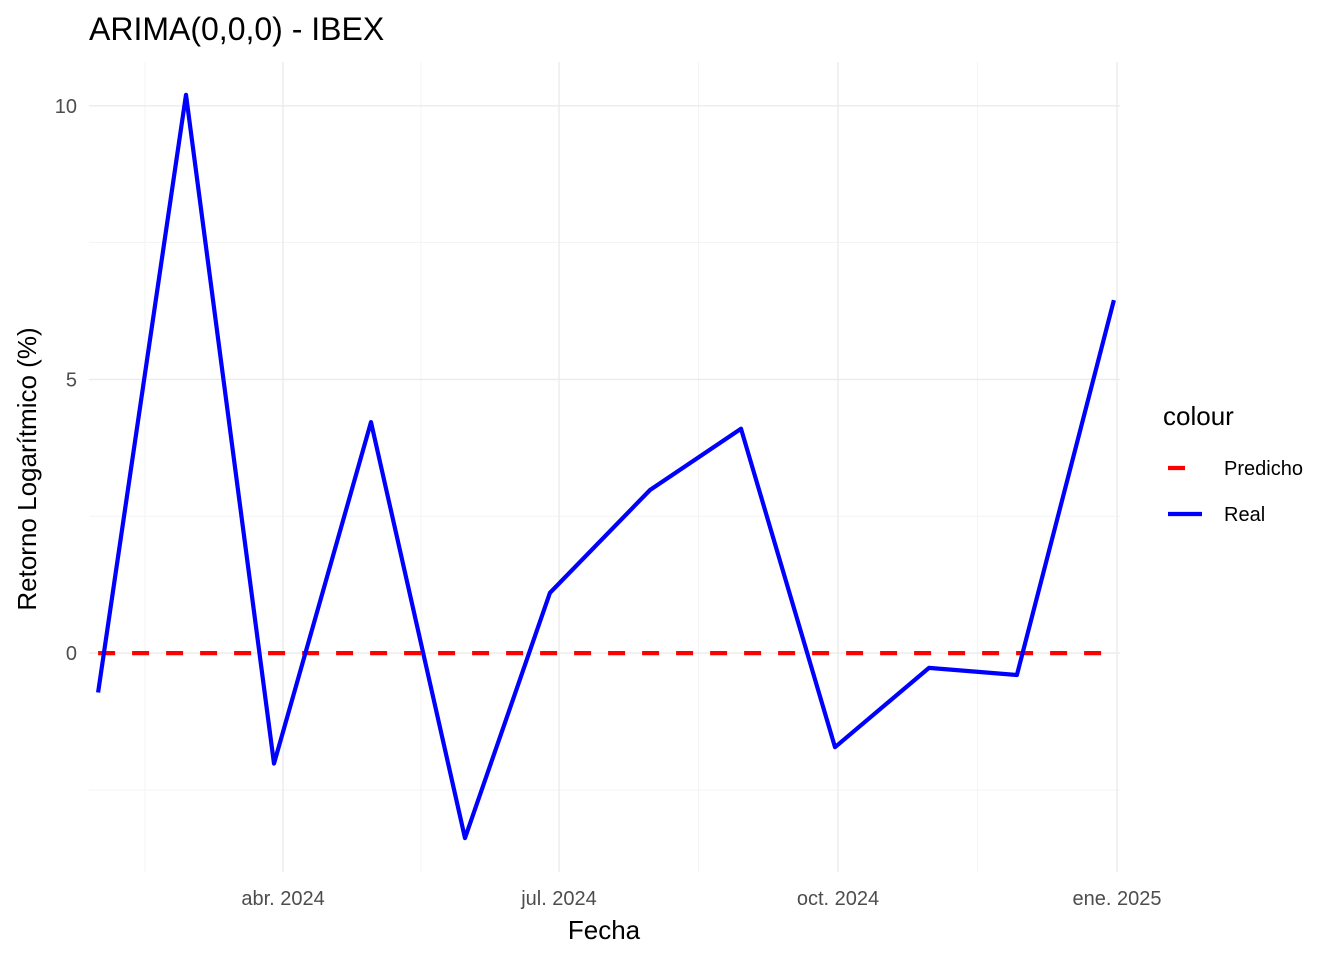 The image size is (1344, 960). I want to click on legend-label-predicho: Predicho, so click(1263, 469).